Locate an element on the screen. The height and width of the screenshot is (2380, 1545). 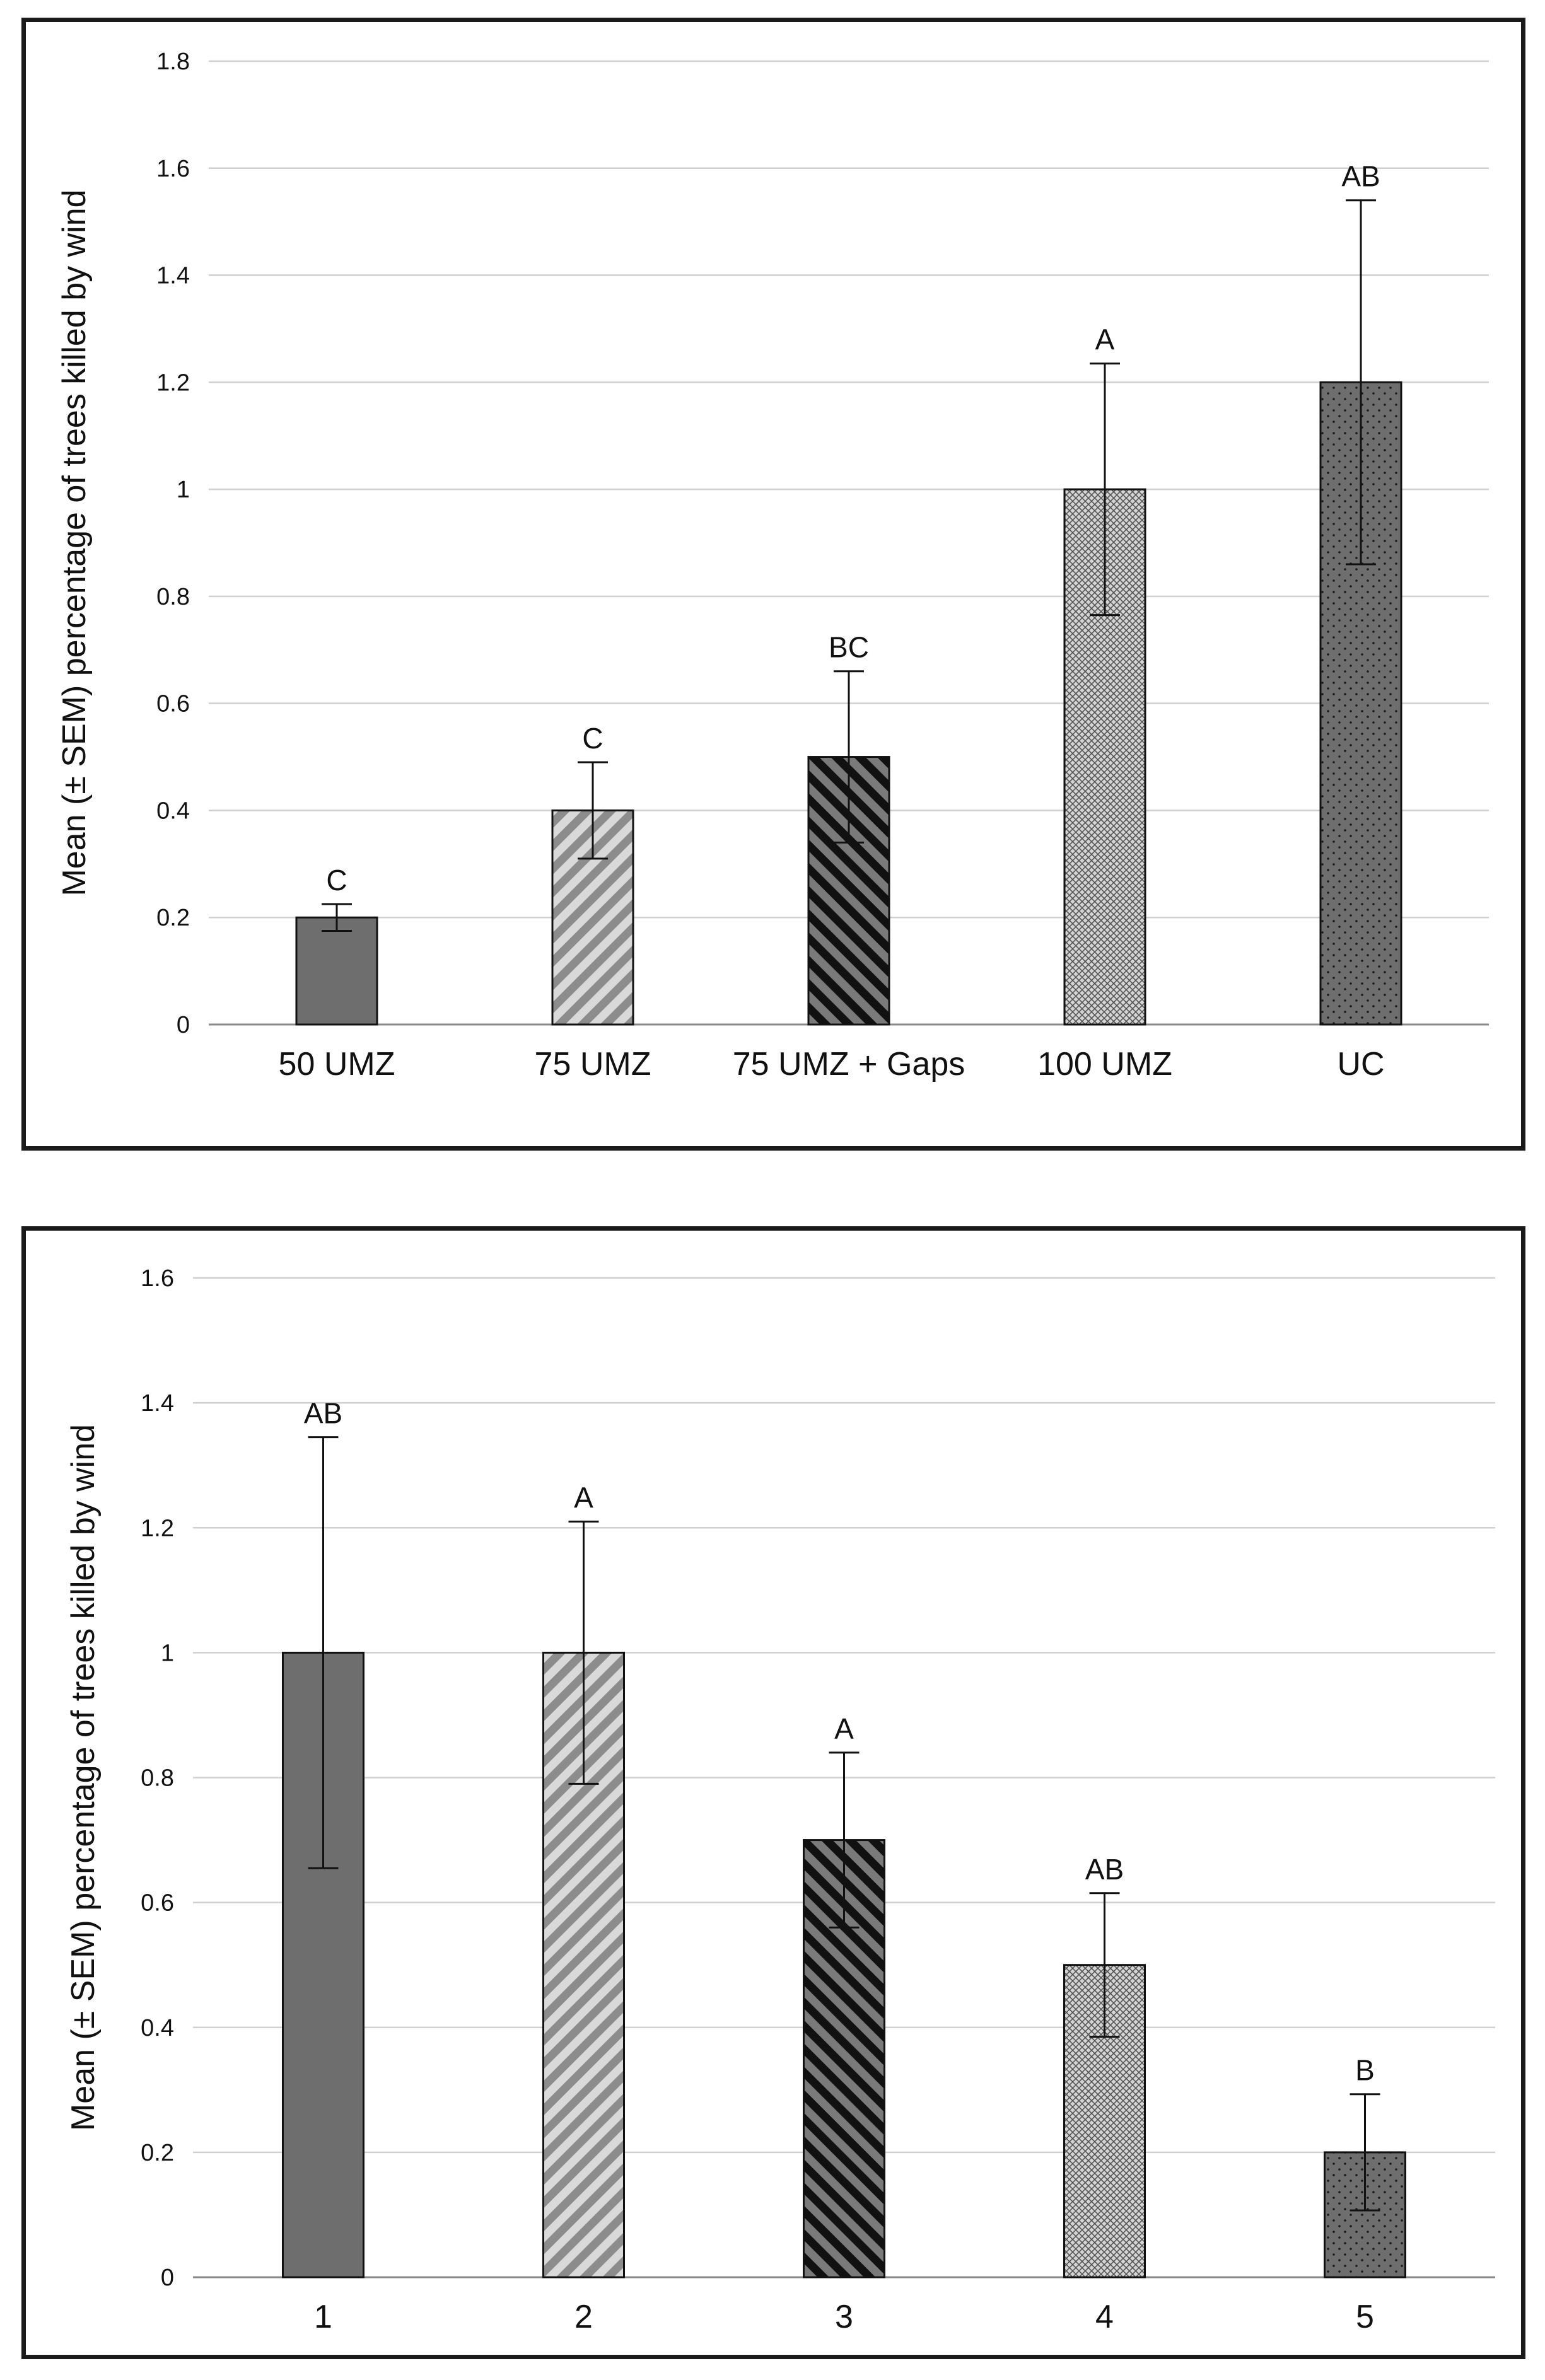
x-tick-label: 3 is located at coordinates (844, 2317).